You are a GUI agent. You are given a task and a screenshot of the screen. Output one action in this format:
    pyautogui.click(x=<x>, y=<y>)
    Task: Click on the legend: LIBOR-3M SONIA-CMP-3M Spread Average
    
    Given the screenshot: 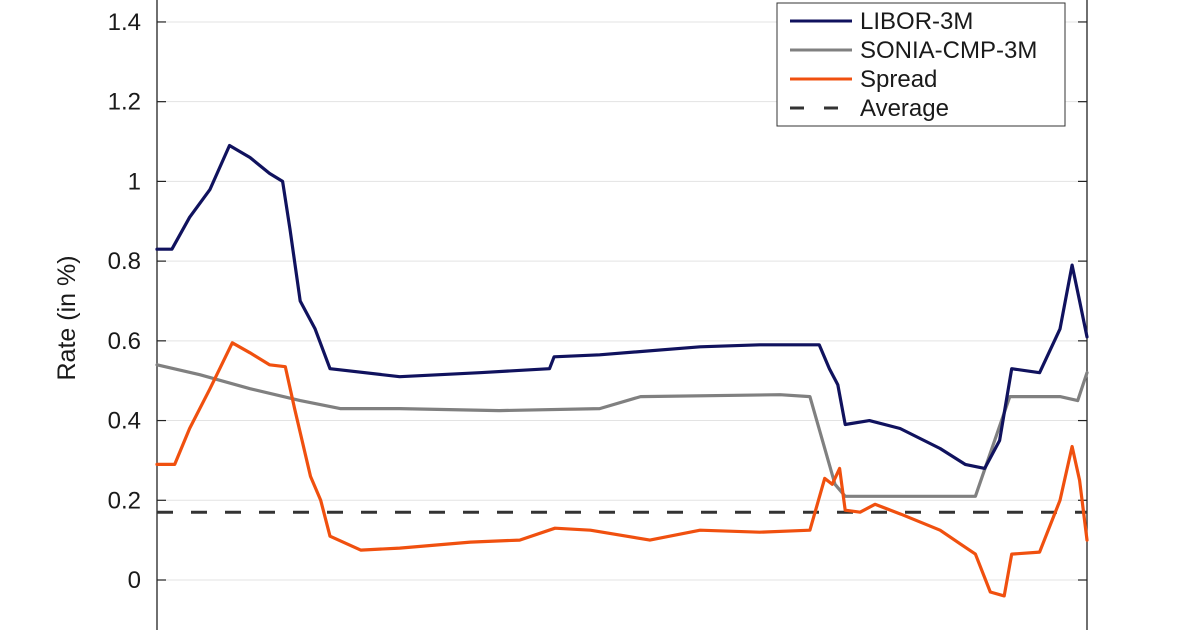 What is the action you would take?
    pyautogui.click(x=921, y=64)
    